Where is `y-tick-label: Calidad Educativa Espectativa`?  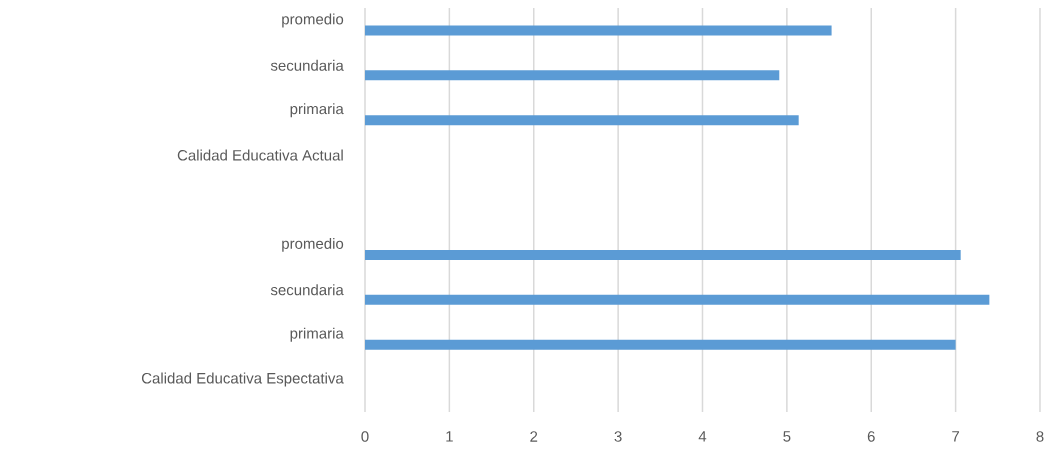
y-tick-label: Calidad Educativa Espectativa is located at coordinates (242, 379).